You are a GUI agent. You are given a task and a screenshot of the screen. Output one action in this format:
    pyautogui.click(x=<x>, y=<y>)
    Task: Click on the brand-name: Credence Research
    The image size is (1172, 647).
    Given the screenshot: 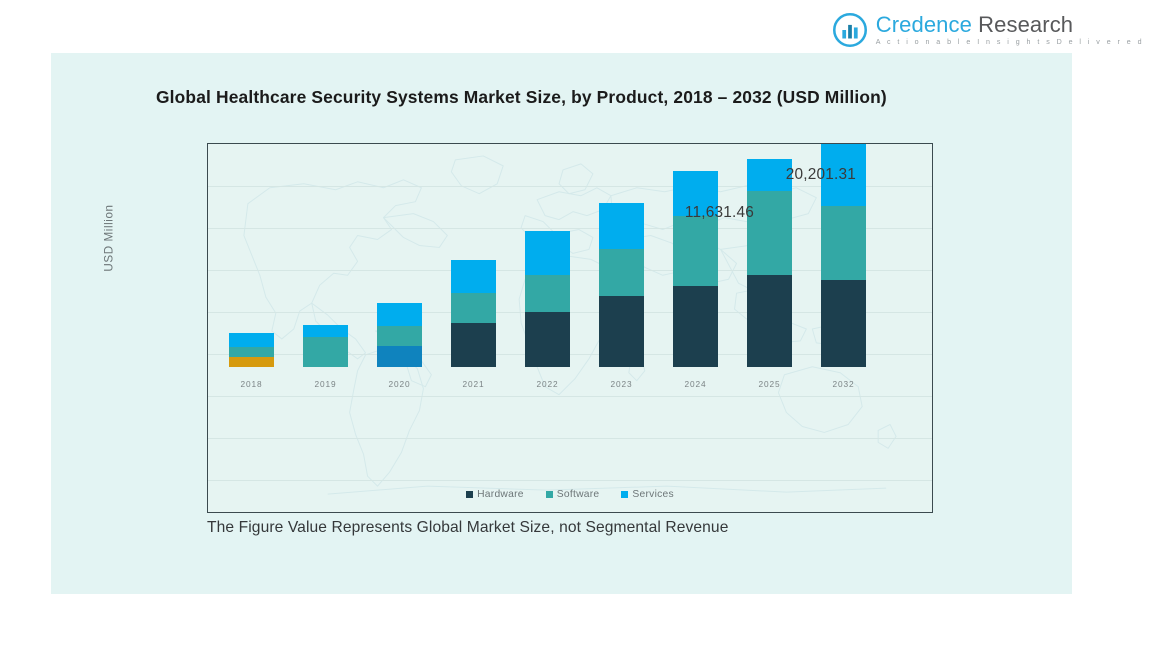 What is the action you would take?
    pyautogui.click(x=1009, y=24)
    